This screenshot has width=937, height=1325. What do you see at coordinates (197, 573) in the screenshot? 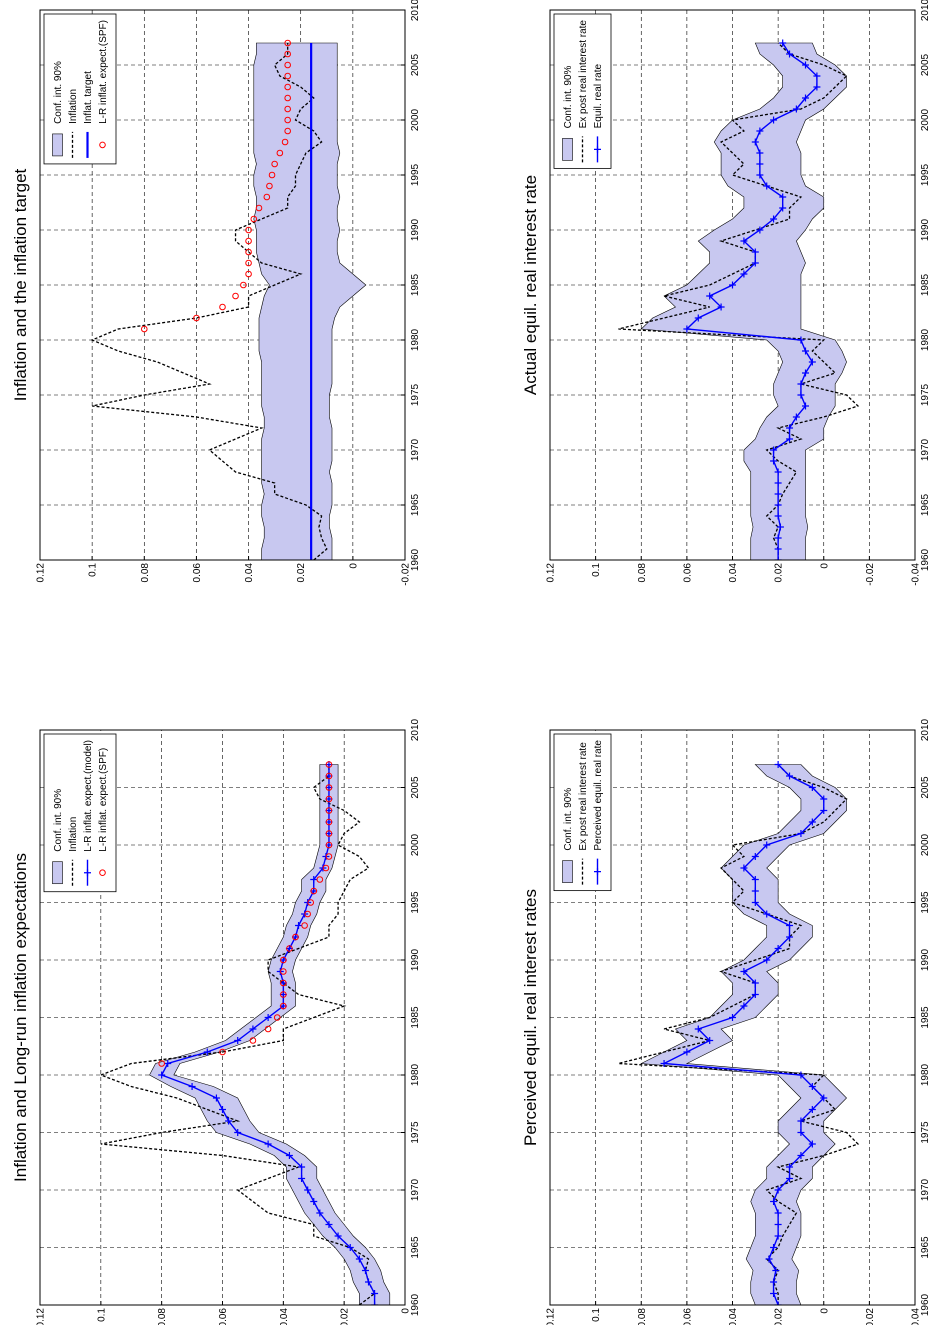
I see `y-tick-label: 0.06` at bounding box center [197, 573].